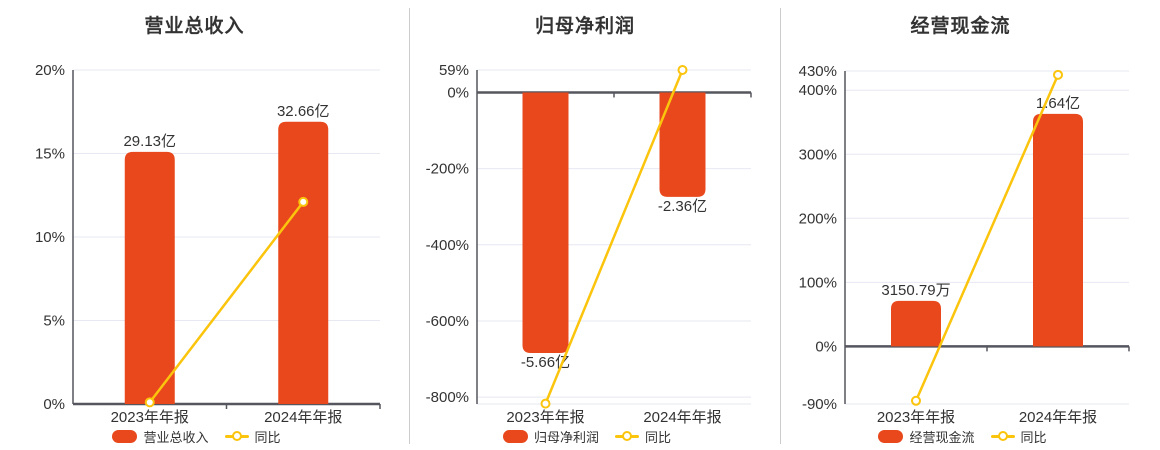 The image size is (1160, 450). Describe the element at coordinates (54, 321) in the screenshot. I see `y-tick-label: 5%` at that location.